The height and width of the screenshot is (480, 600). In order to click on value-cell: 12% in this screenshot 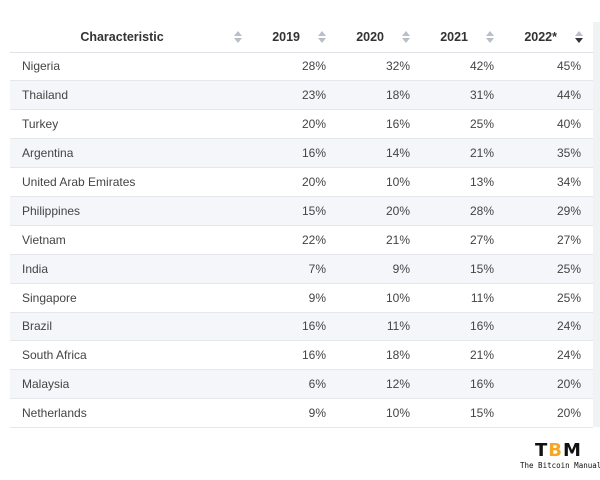, I will do `click(378, 384)`.